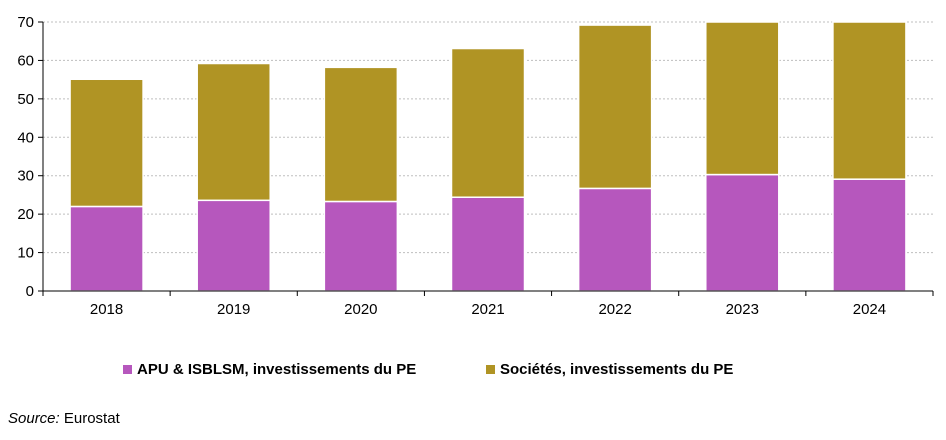 The height and width of the screenshot is (440, 946). What do you see at coordinates (233, 309) in the screenshot?
I see `x-tick-label-2019: 2019` at bounding box center [233, 309].